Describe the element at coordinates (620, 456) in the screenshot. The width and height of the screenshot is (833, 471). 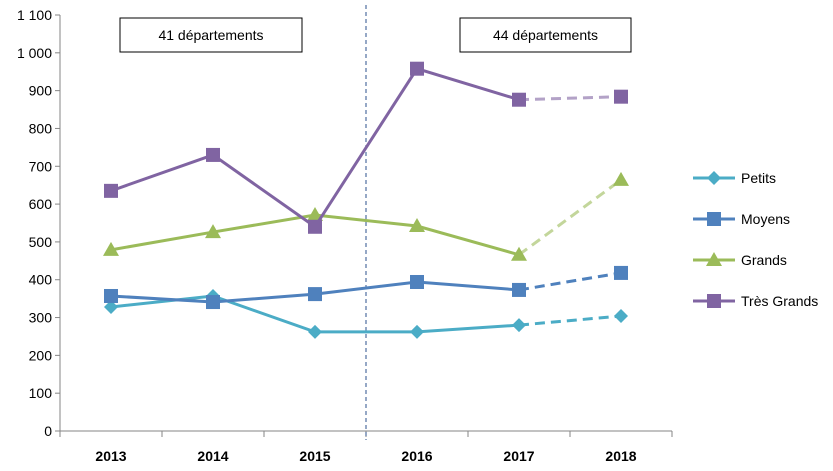
I see `x-tick-label: 2018` at that location.